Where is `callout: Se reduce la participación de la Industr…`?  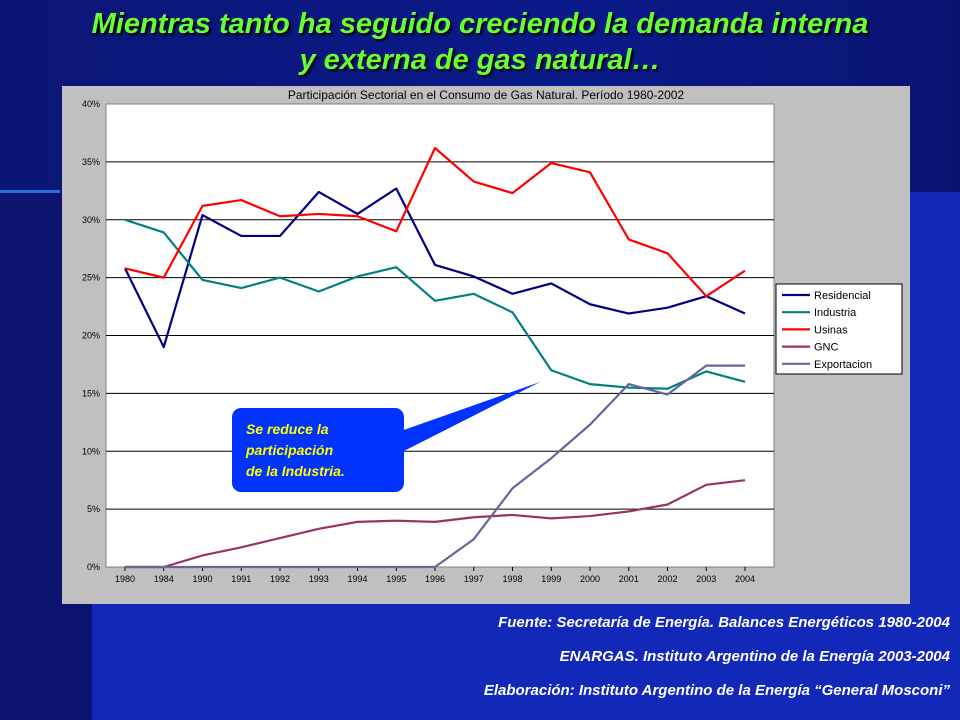
callout: Se reduce la participación de la Industr… is located at coordinates (386, 437).